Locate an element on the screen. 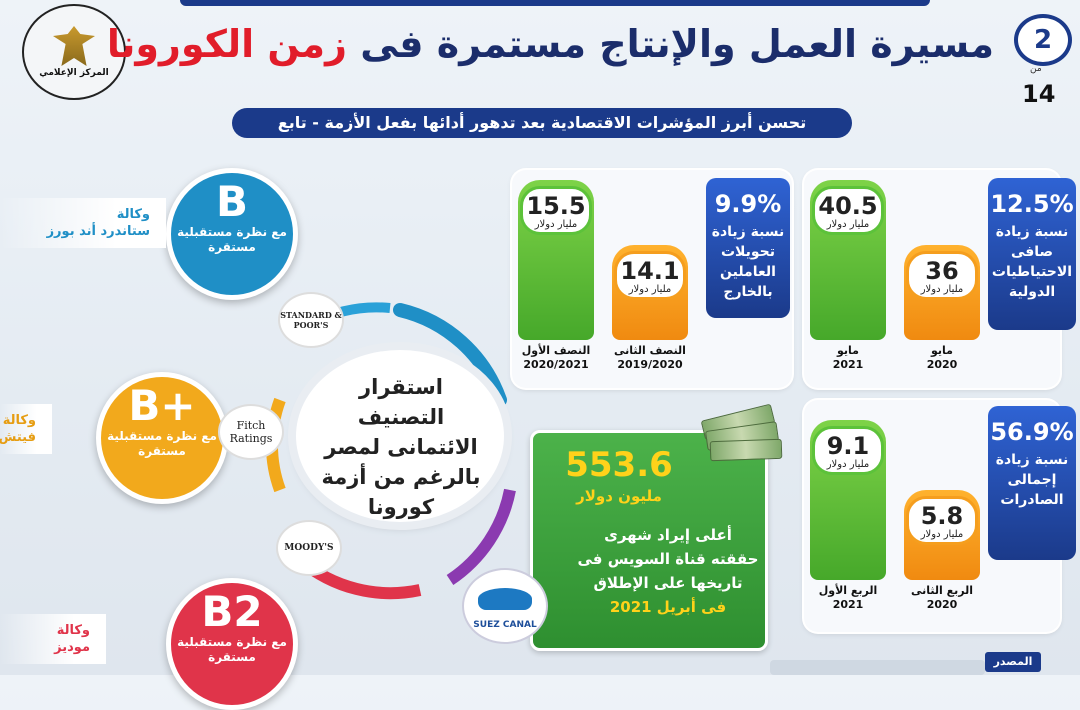  page-total: 14 is located at coordinates (1039, 94).